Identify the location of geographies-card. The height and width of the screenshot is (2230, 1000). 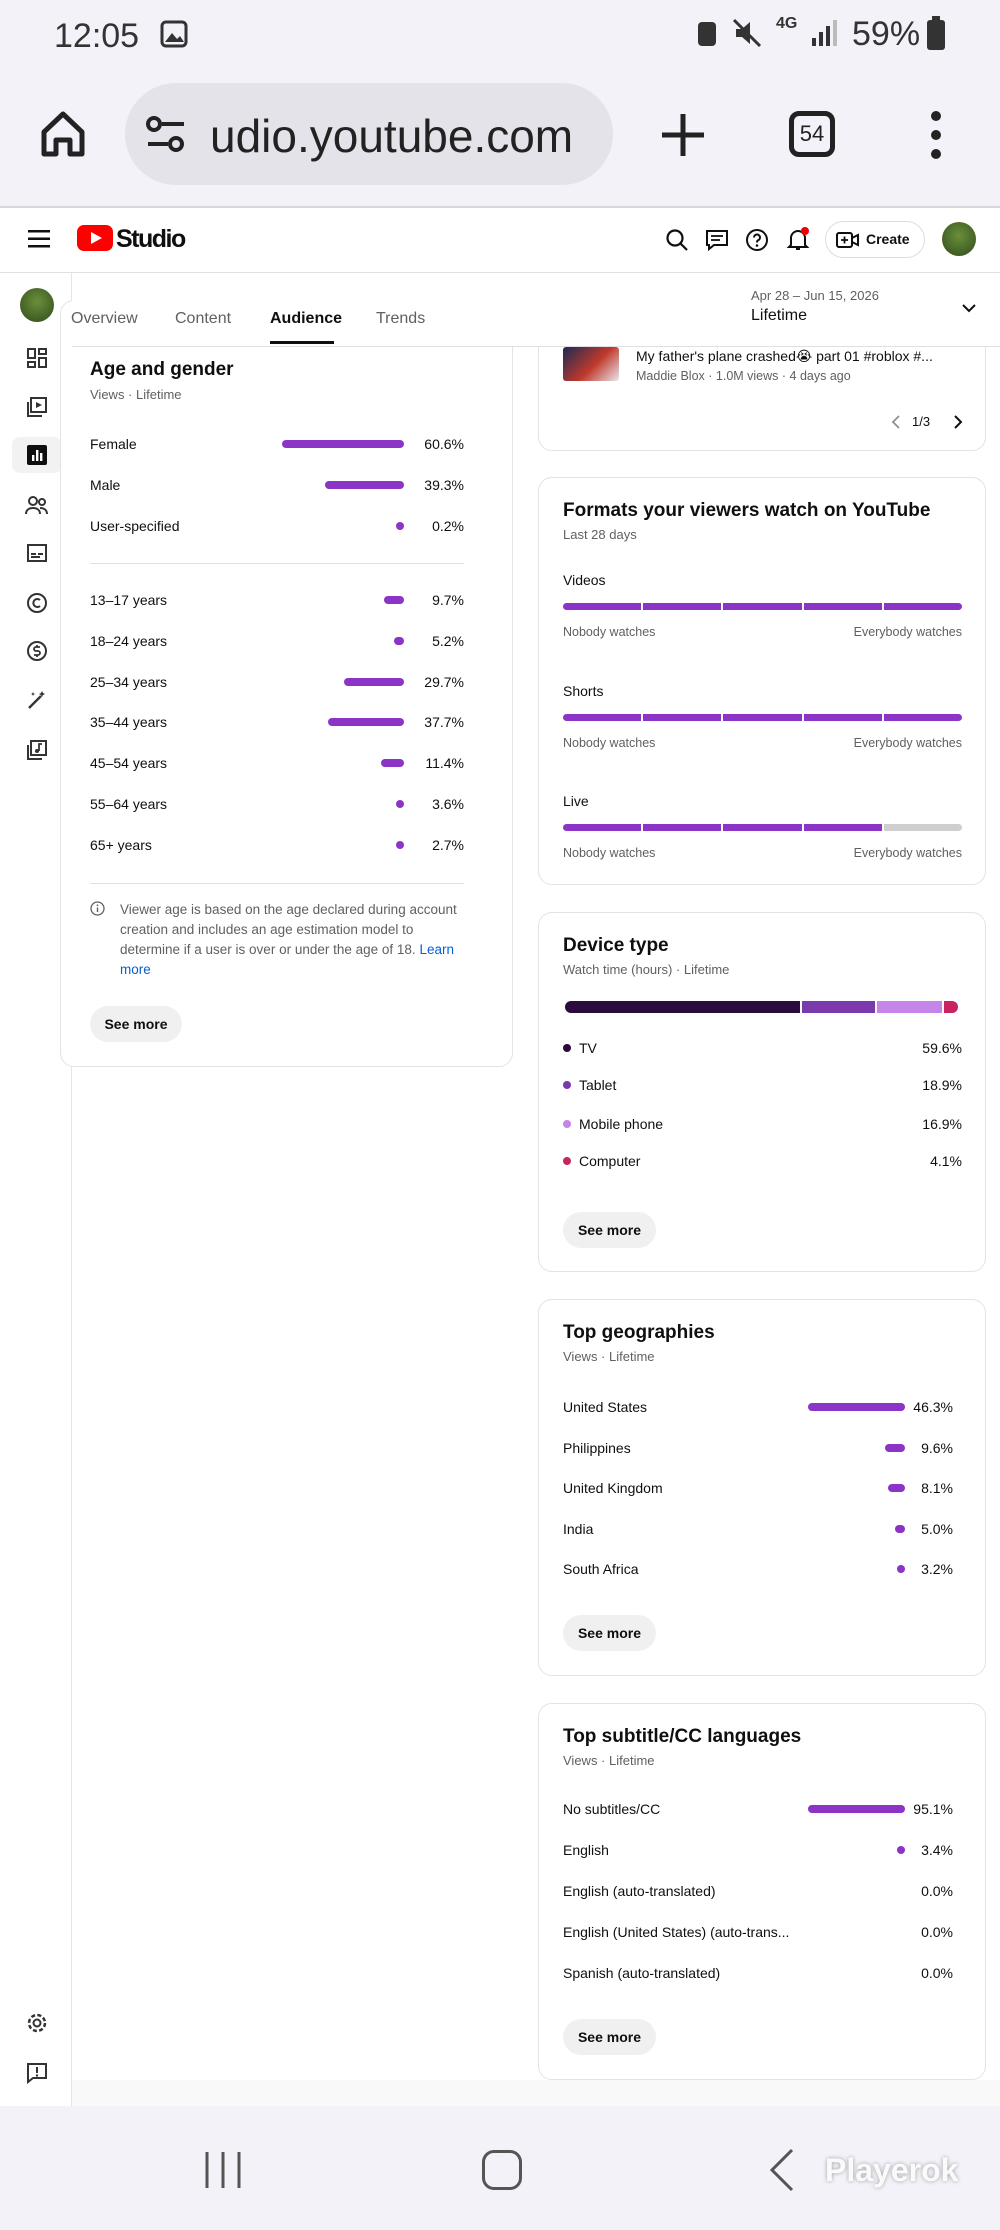
(762, 1487).